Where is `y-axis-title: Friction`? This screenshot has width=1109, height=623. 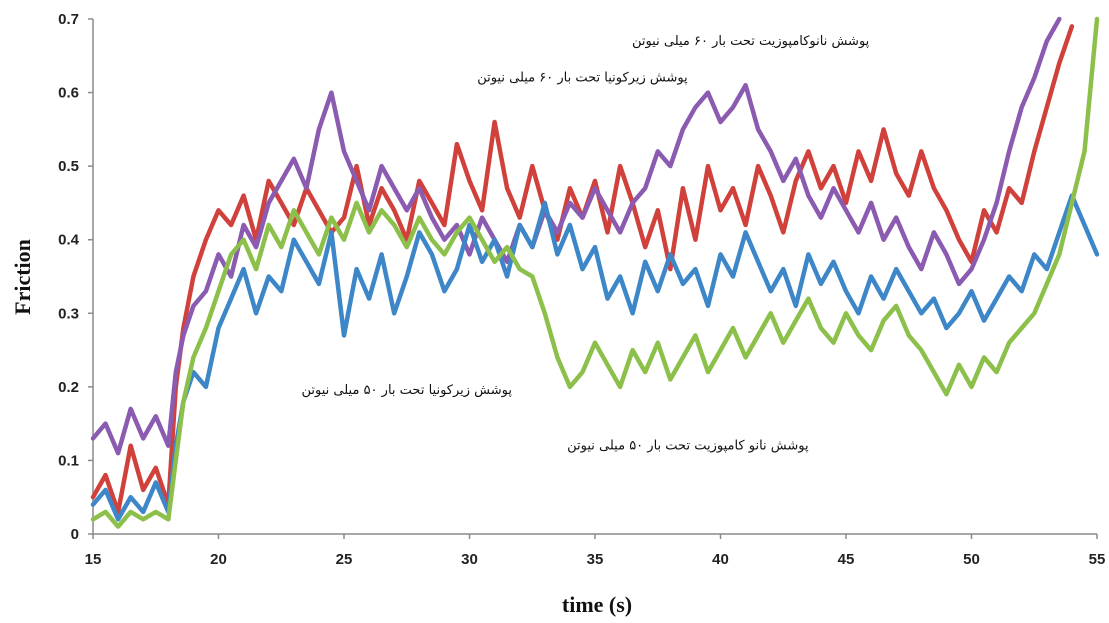
y-axis-title: Friction is located at coordinates (22, 277).